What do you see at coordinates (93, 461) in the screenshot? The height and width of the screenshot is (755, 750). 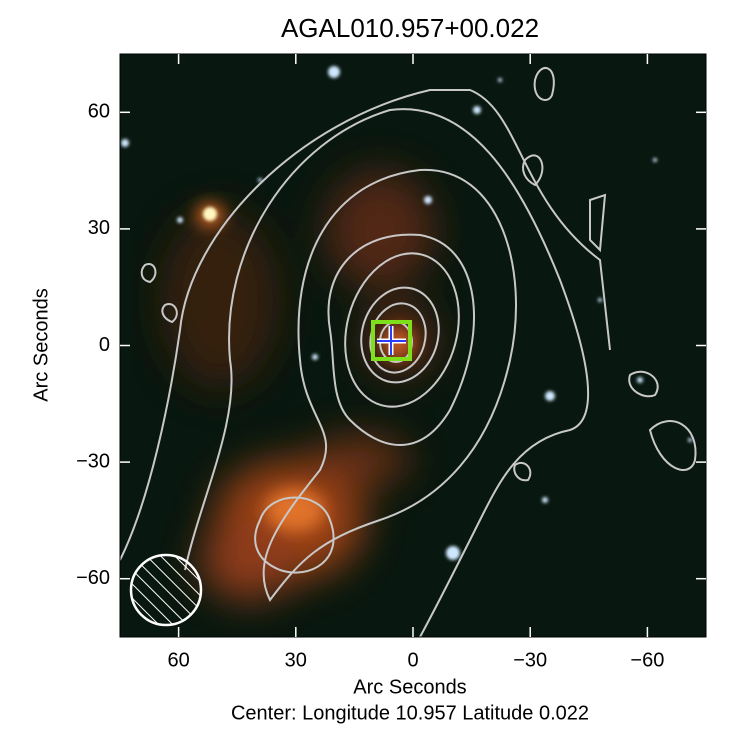 I see `y-tick-label: −30` at bounding box center [93, 461].